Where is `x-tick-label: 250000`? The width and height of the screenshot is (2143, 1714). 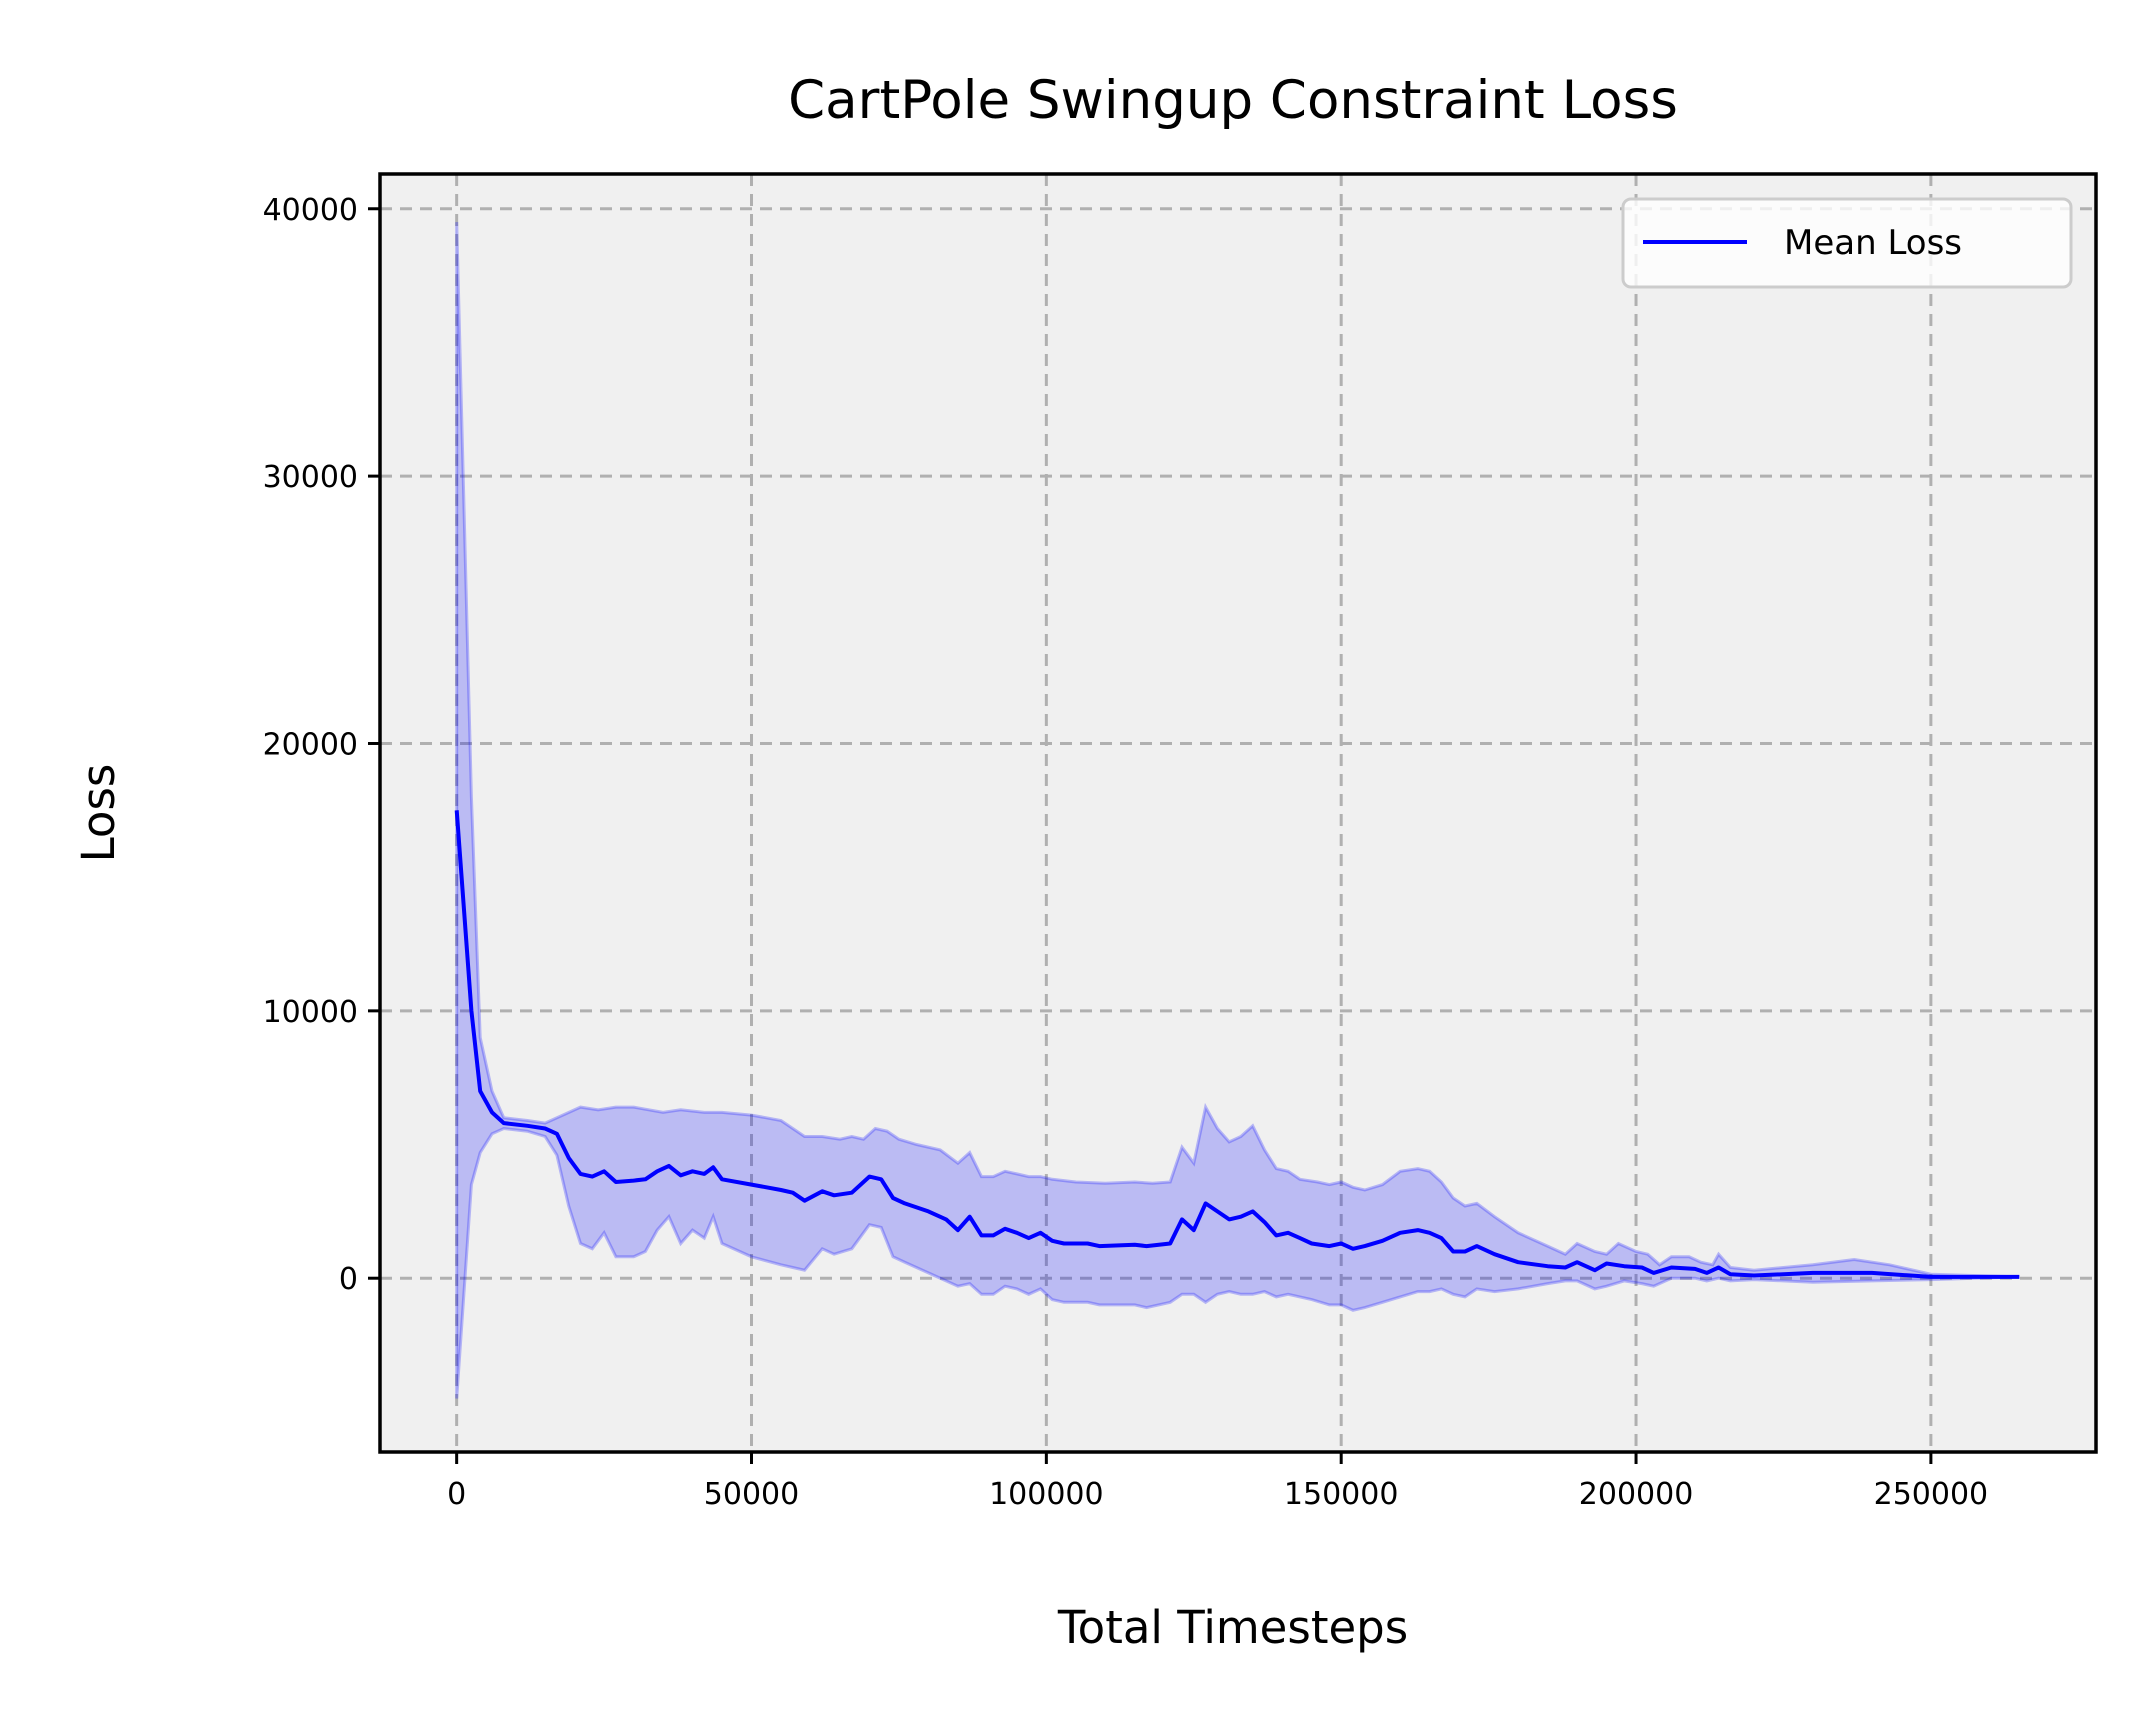 x-tick-label: 250000 is located at coordinates (1931, 1494).